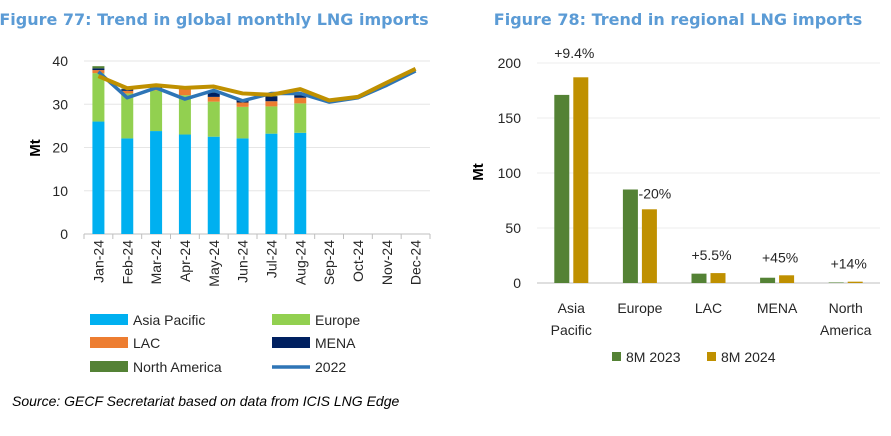  Describe the element at coordinates (513, 228) in the screenshot. I see `y-tick-label: 50` at that location.